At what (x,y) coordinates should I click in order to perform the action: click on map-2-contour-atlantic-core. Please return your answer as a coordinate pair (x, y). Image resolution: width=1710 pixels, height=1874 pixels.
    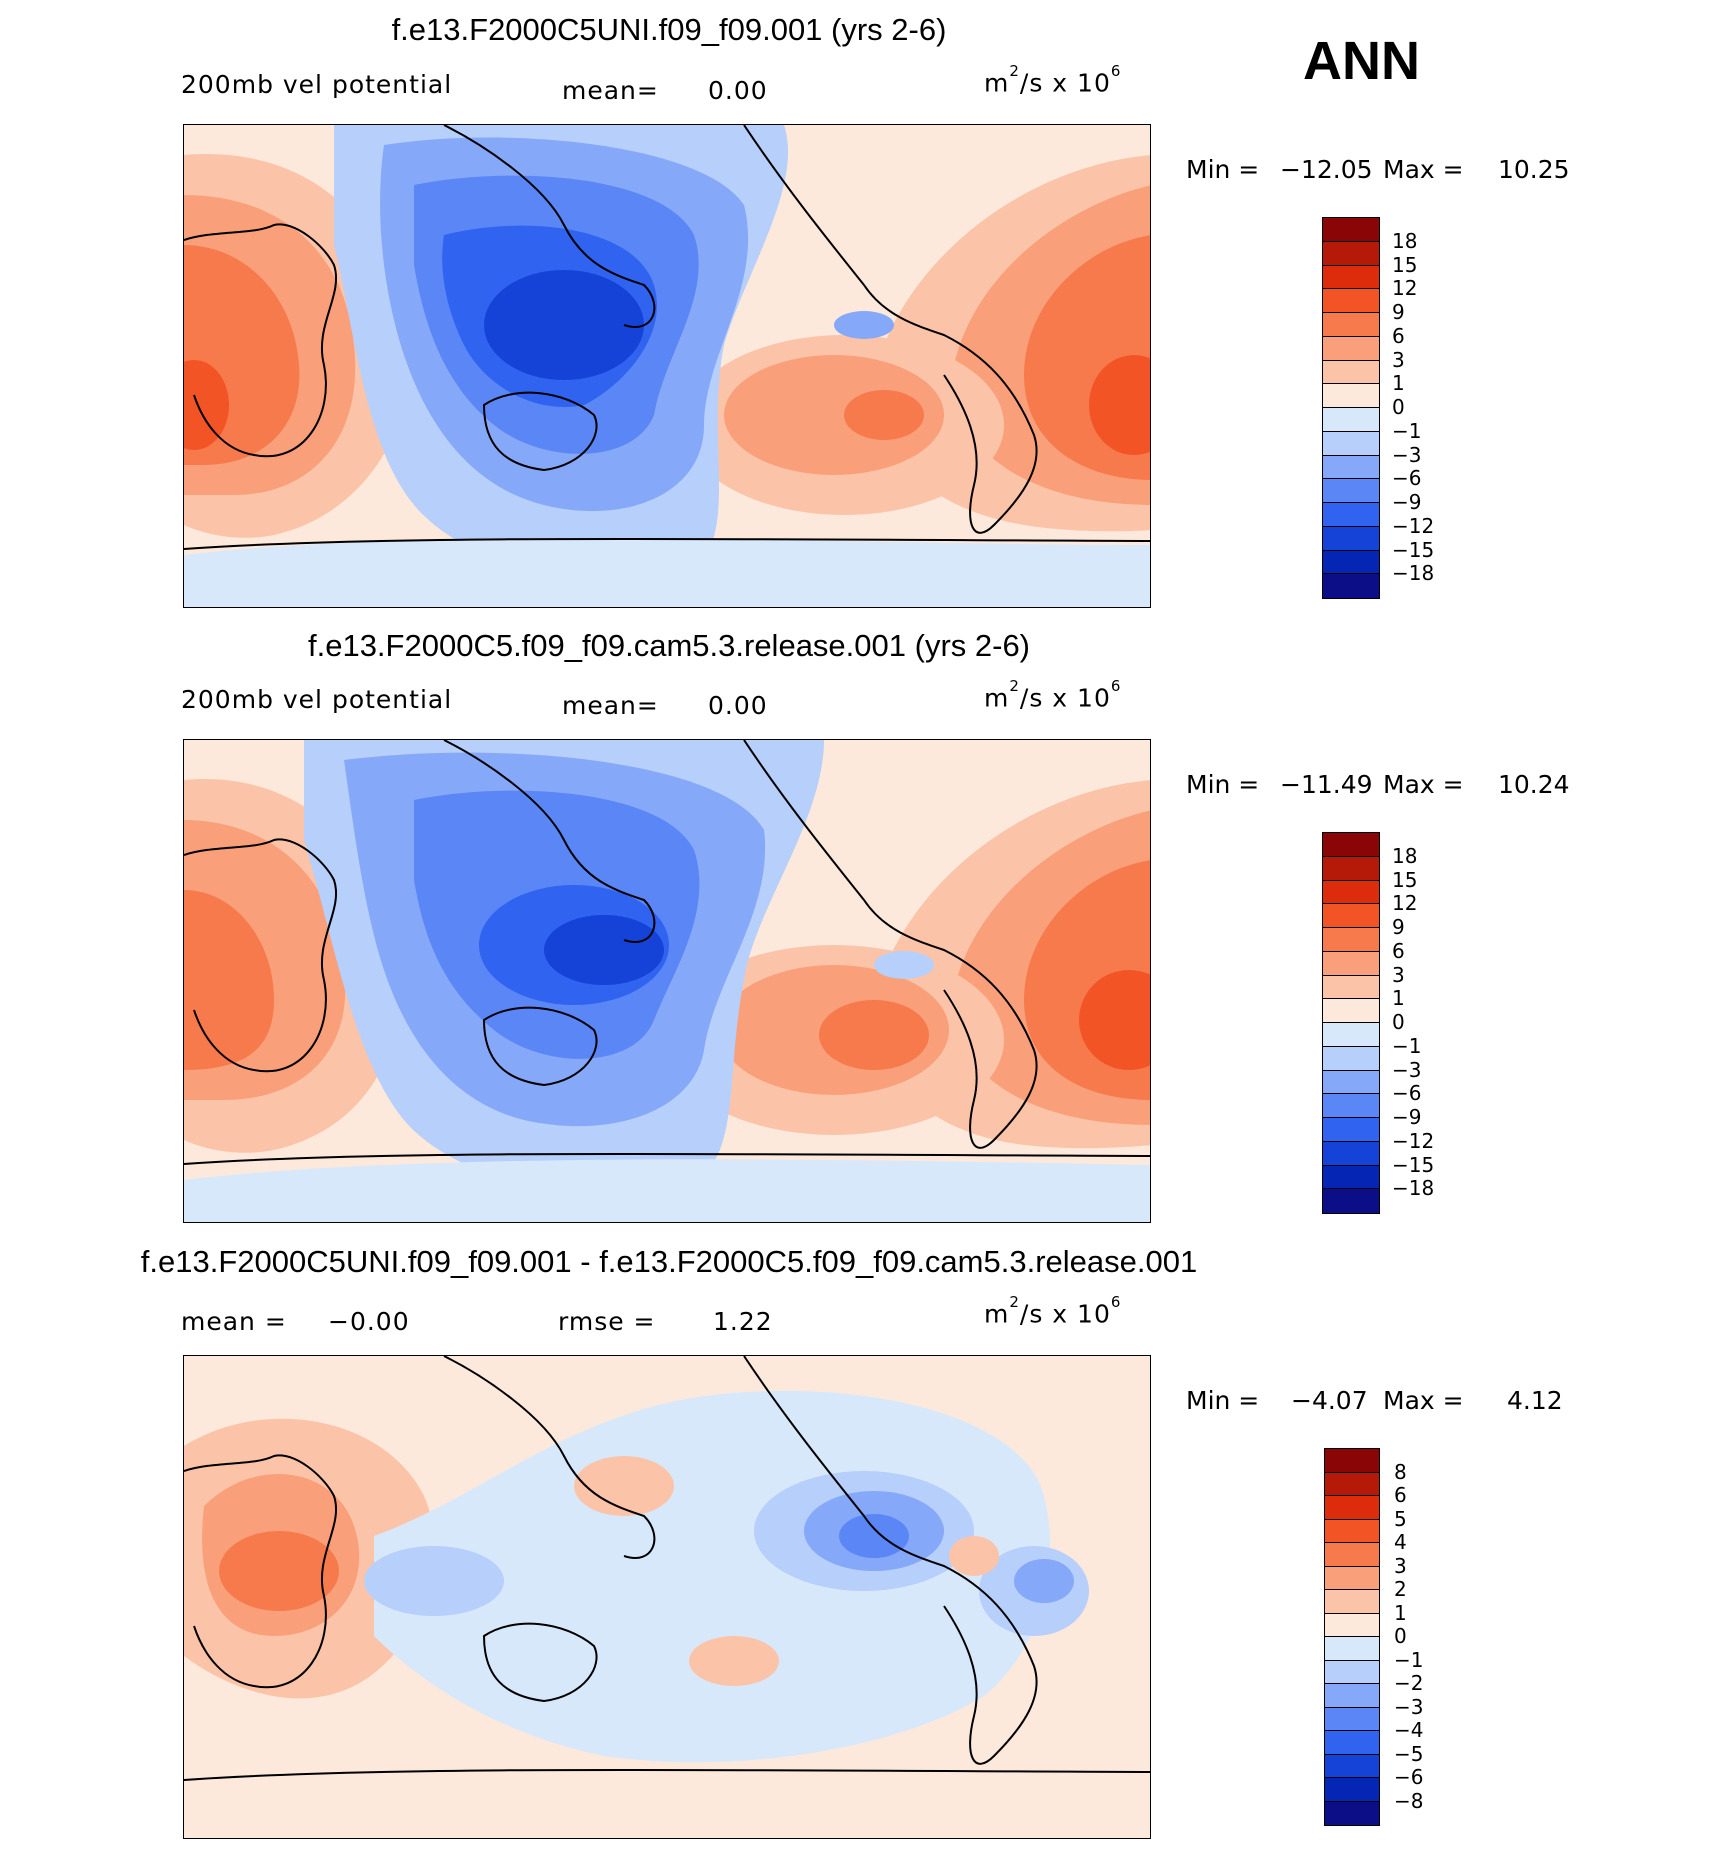
    Looking at the image, I should click on (1114, 1020).